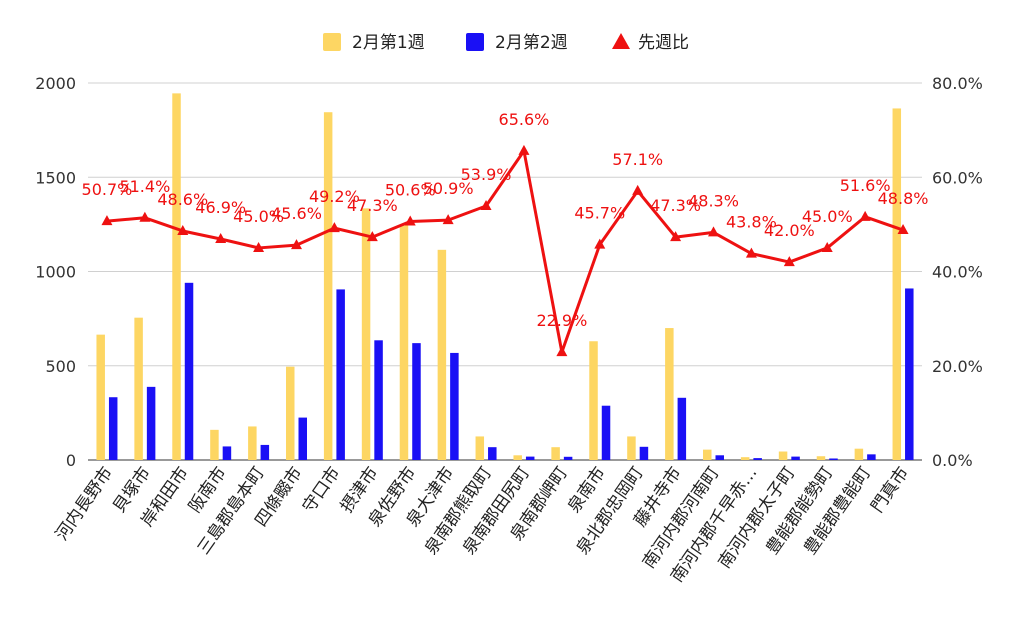  What do you see at coordinates (220, 207) in the screenshot?
I see `ratio-data-label: 46.9%` at bounding box center [220, 207].